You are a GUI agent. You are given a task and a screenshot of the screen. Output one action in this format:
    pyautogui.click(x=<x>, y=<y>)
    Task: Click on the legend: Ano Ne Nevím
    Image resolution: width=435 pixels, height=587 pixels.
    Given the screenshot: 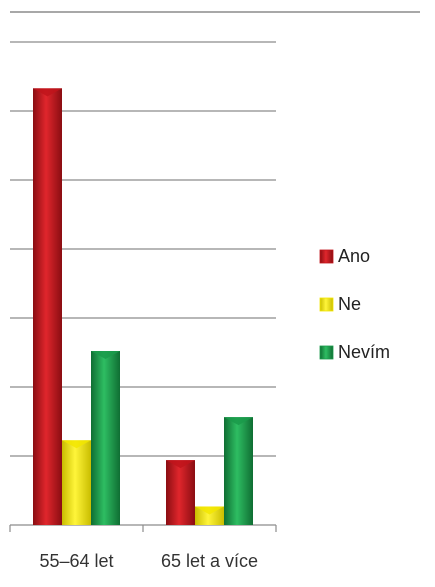 What is the action you would take?
    pyautogui.click(x=354, y=304)
    